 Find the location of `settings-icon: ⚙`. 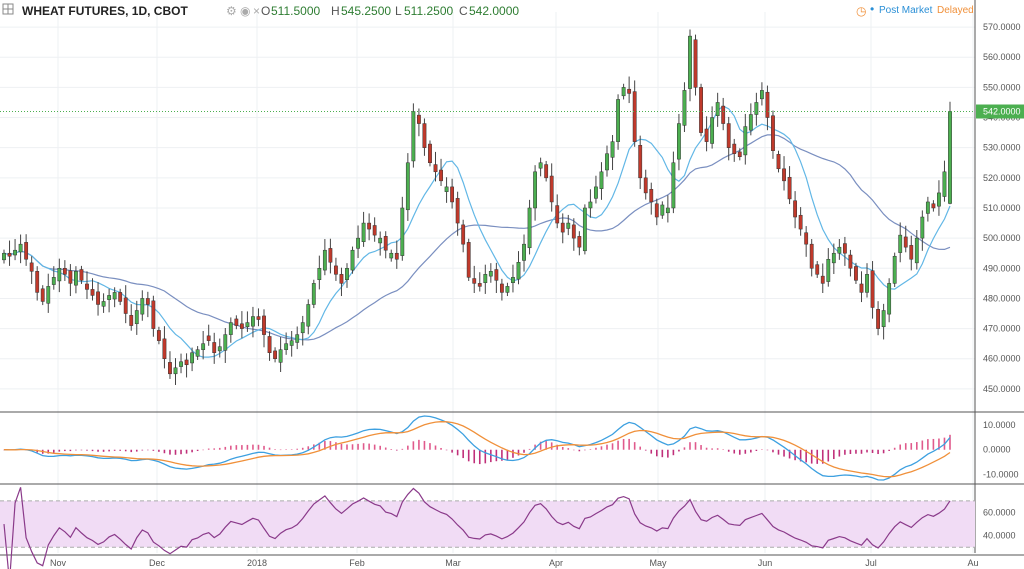

settings-icon: ⚙ is located at coordinates (231, 11).